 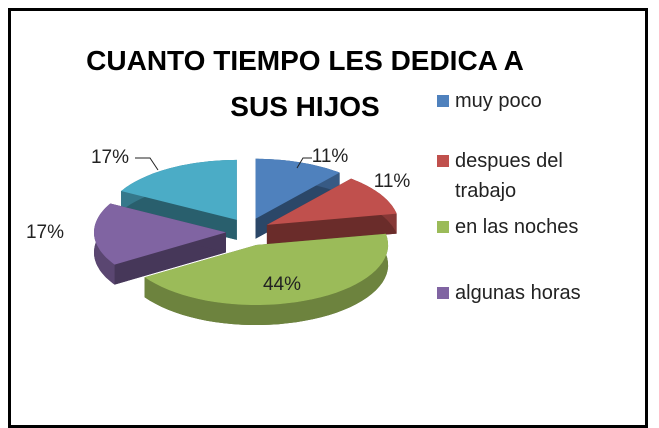 What do you see at coordinates (518, 293) in the screenshot?
I see `legend-label: algunas horas` at bounding box center [518, 293].